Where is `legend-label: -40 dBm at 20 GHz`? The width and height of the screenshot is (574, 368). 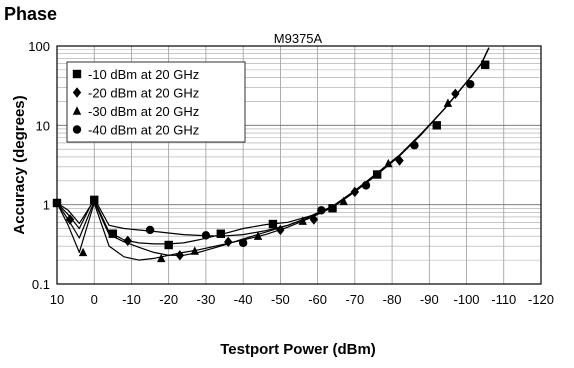
legend-label: -40 dBm at 20 GHz is located at coordinates (143, 130).